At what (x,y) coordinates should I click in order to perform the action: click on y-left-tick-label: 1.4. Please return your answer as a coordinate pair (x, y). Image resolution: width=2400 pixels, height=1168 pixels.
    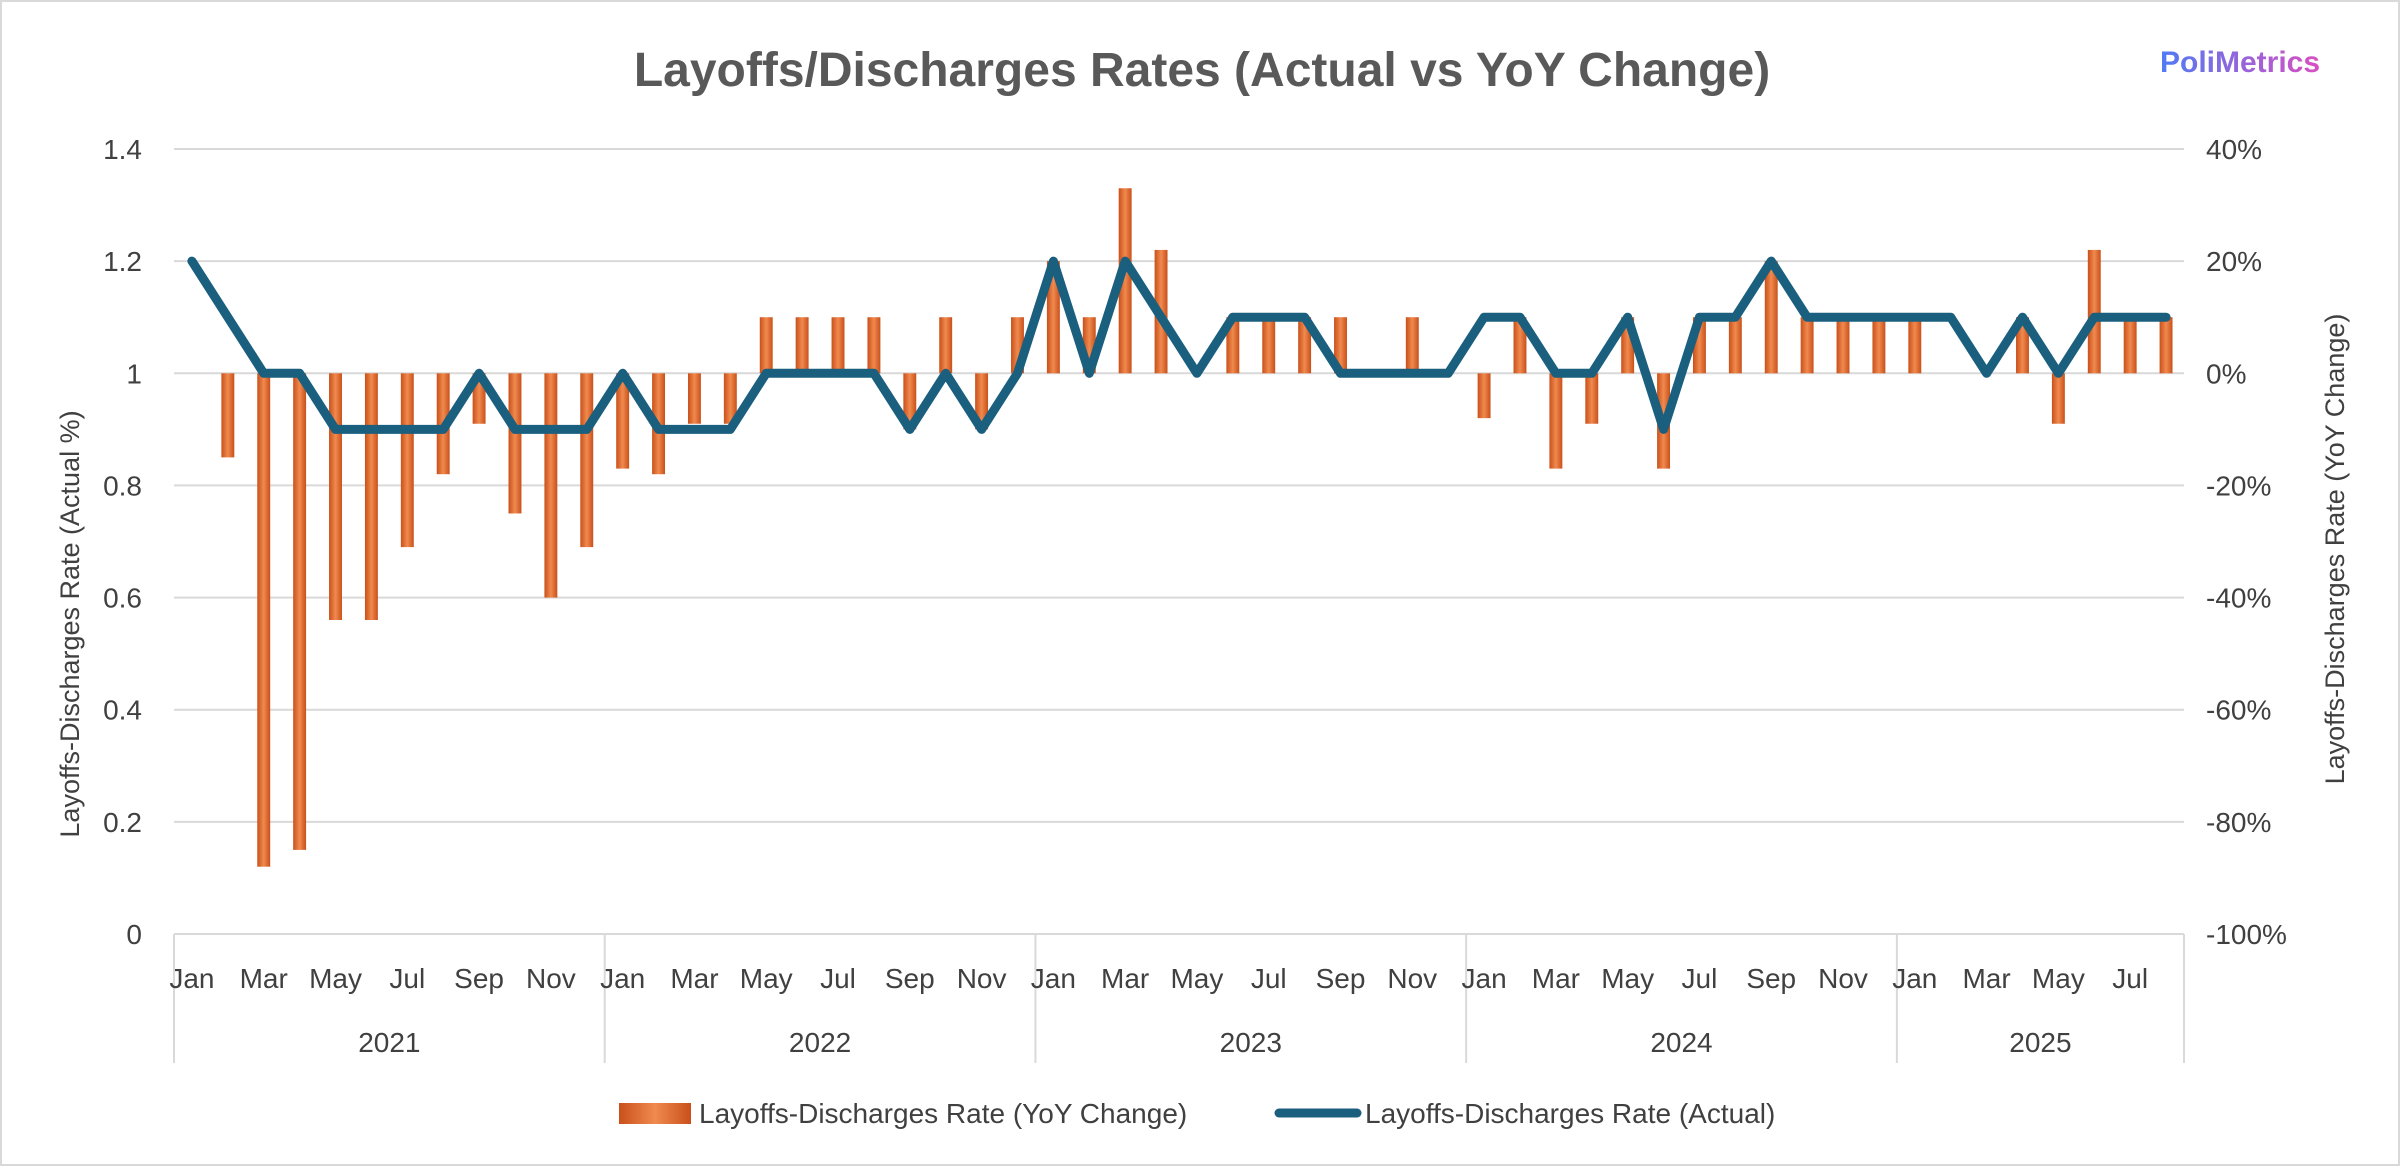
    Looking at the image, I should click on (122, 149).